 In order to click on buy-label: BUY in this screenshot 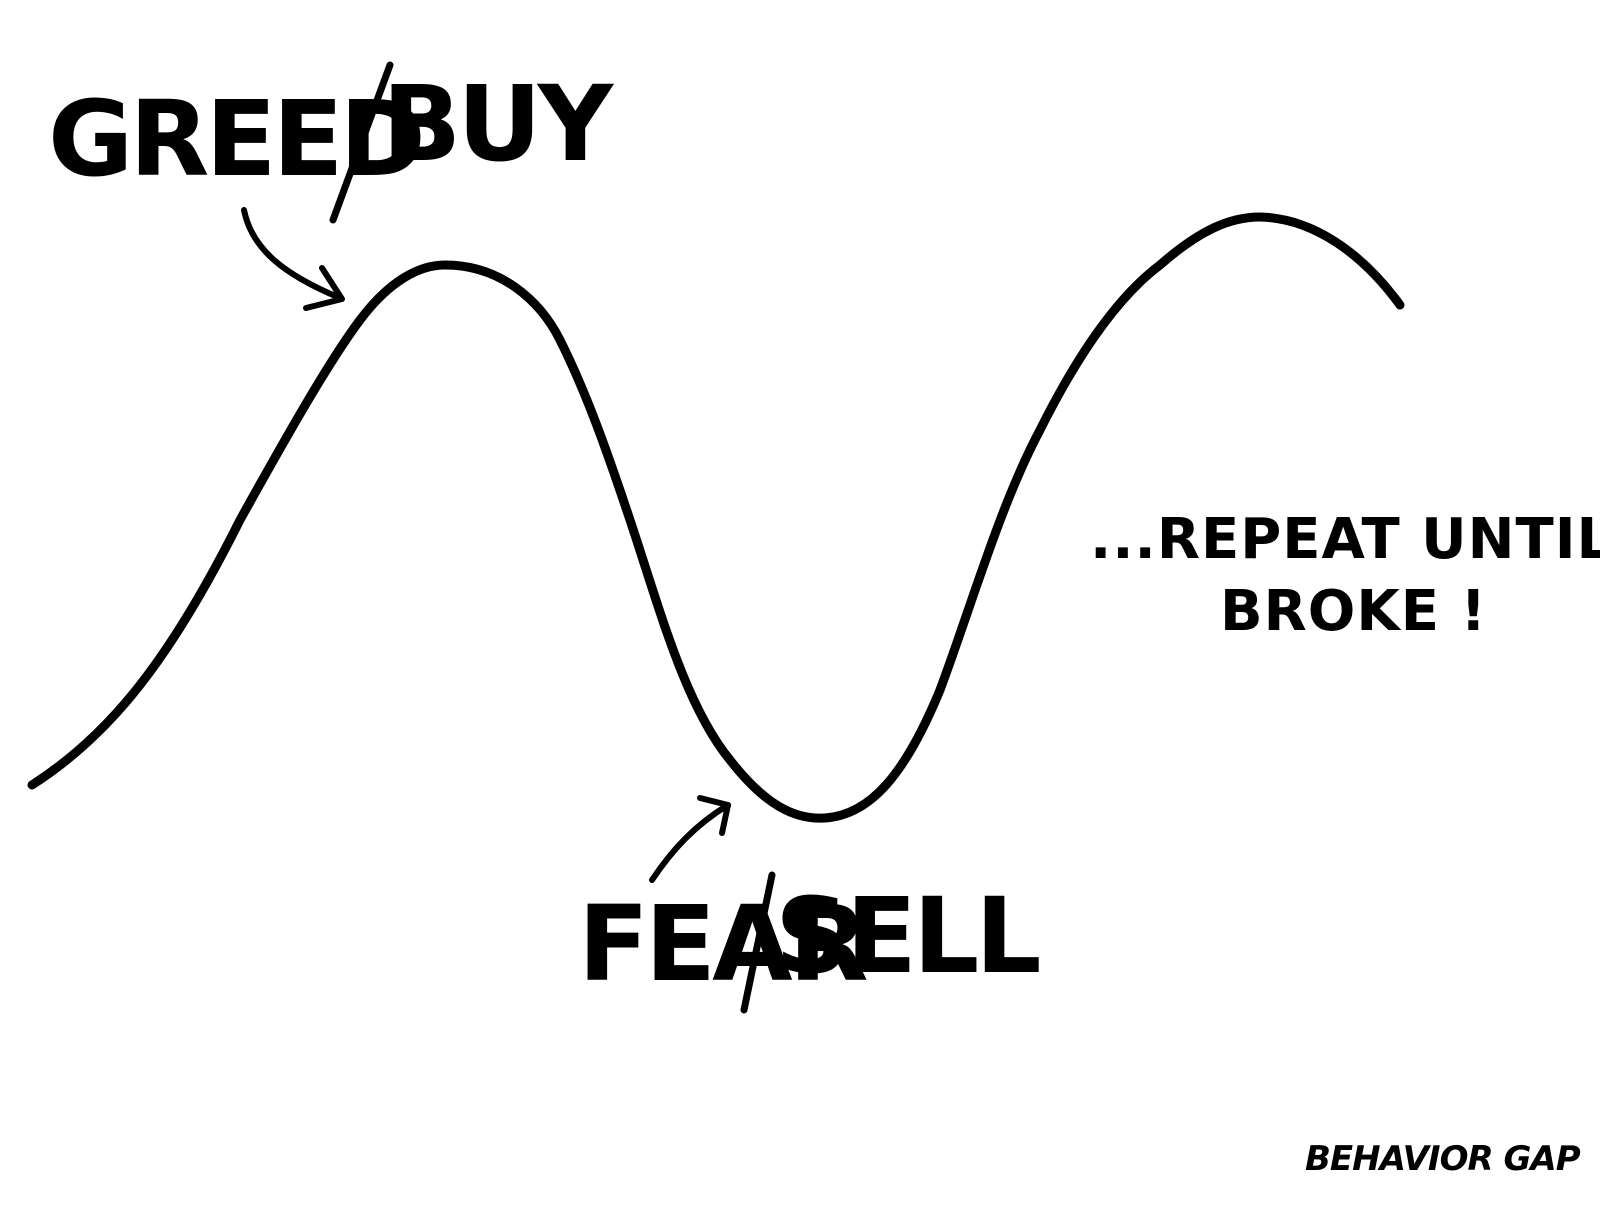, I will do `click(498, 124)`.